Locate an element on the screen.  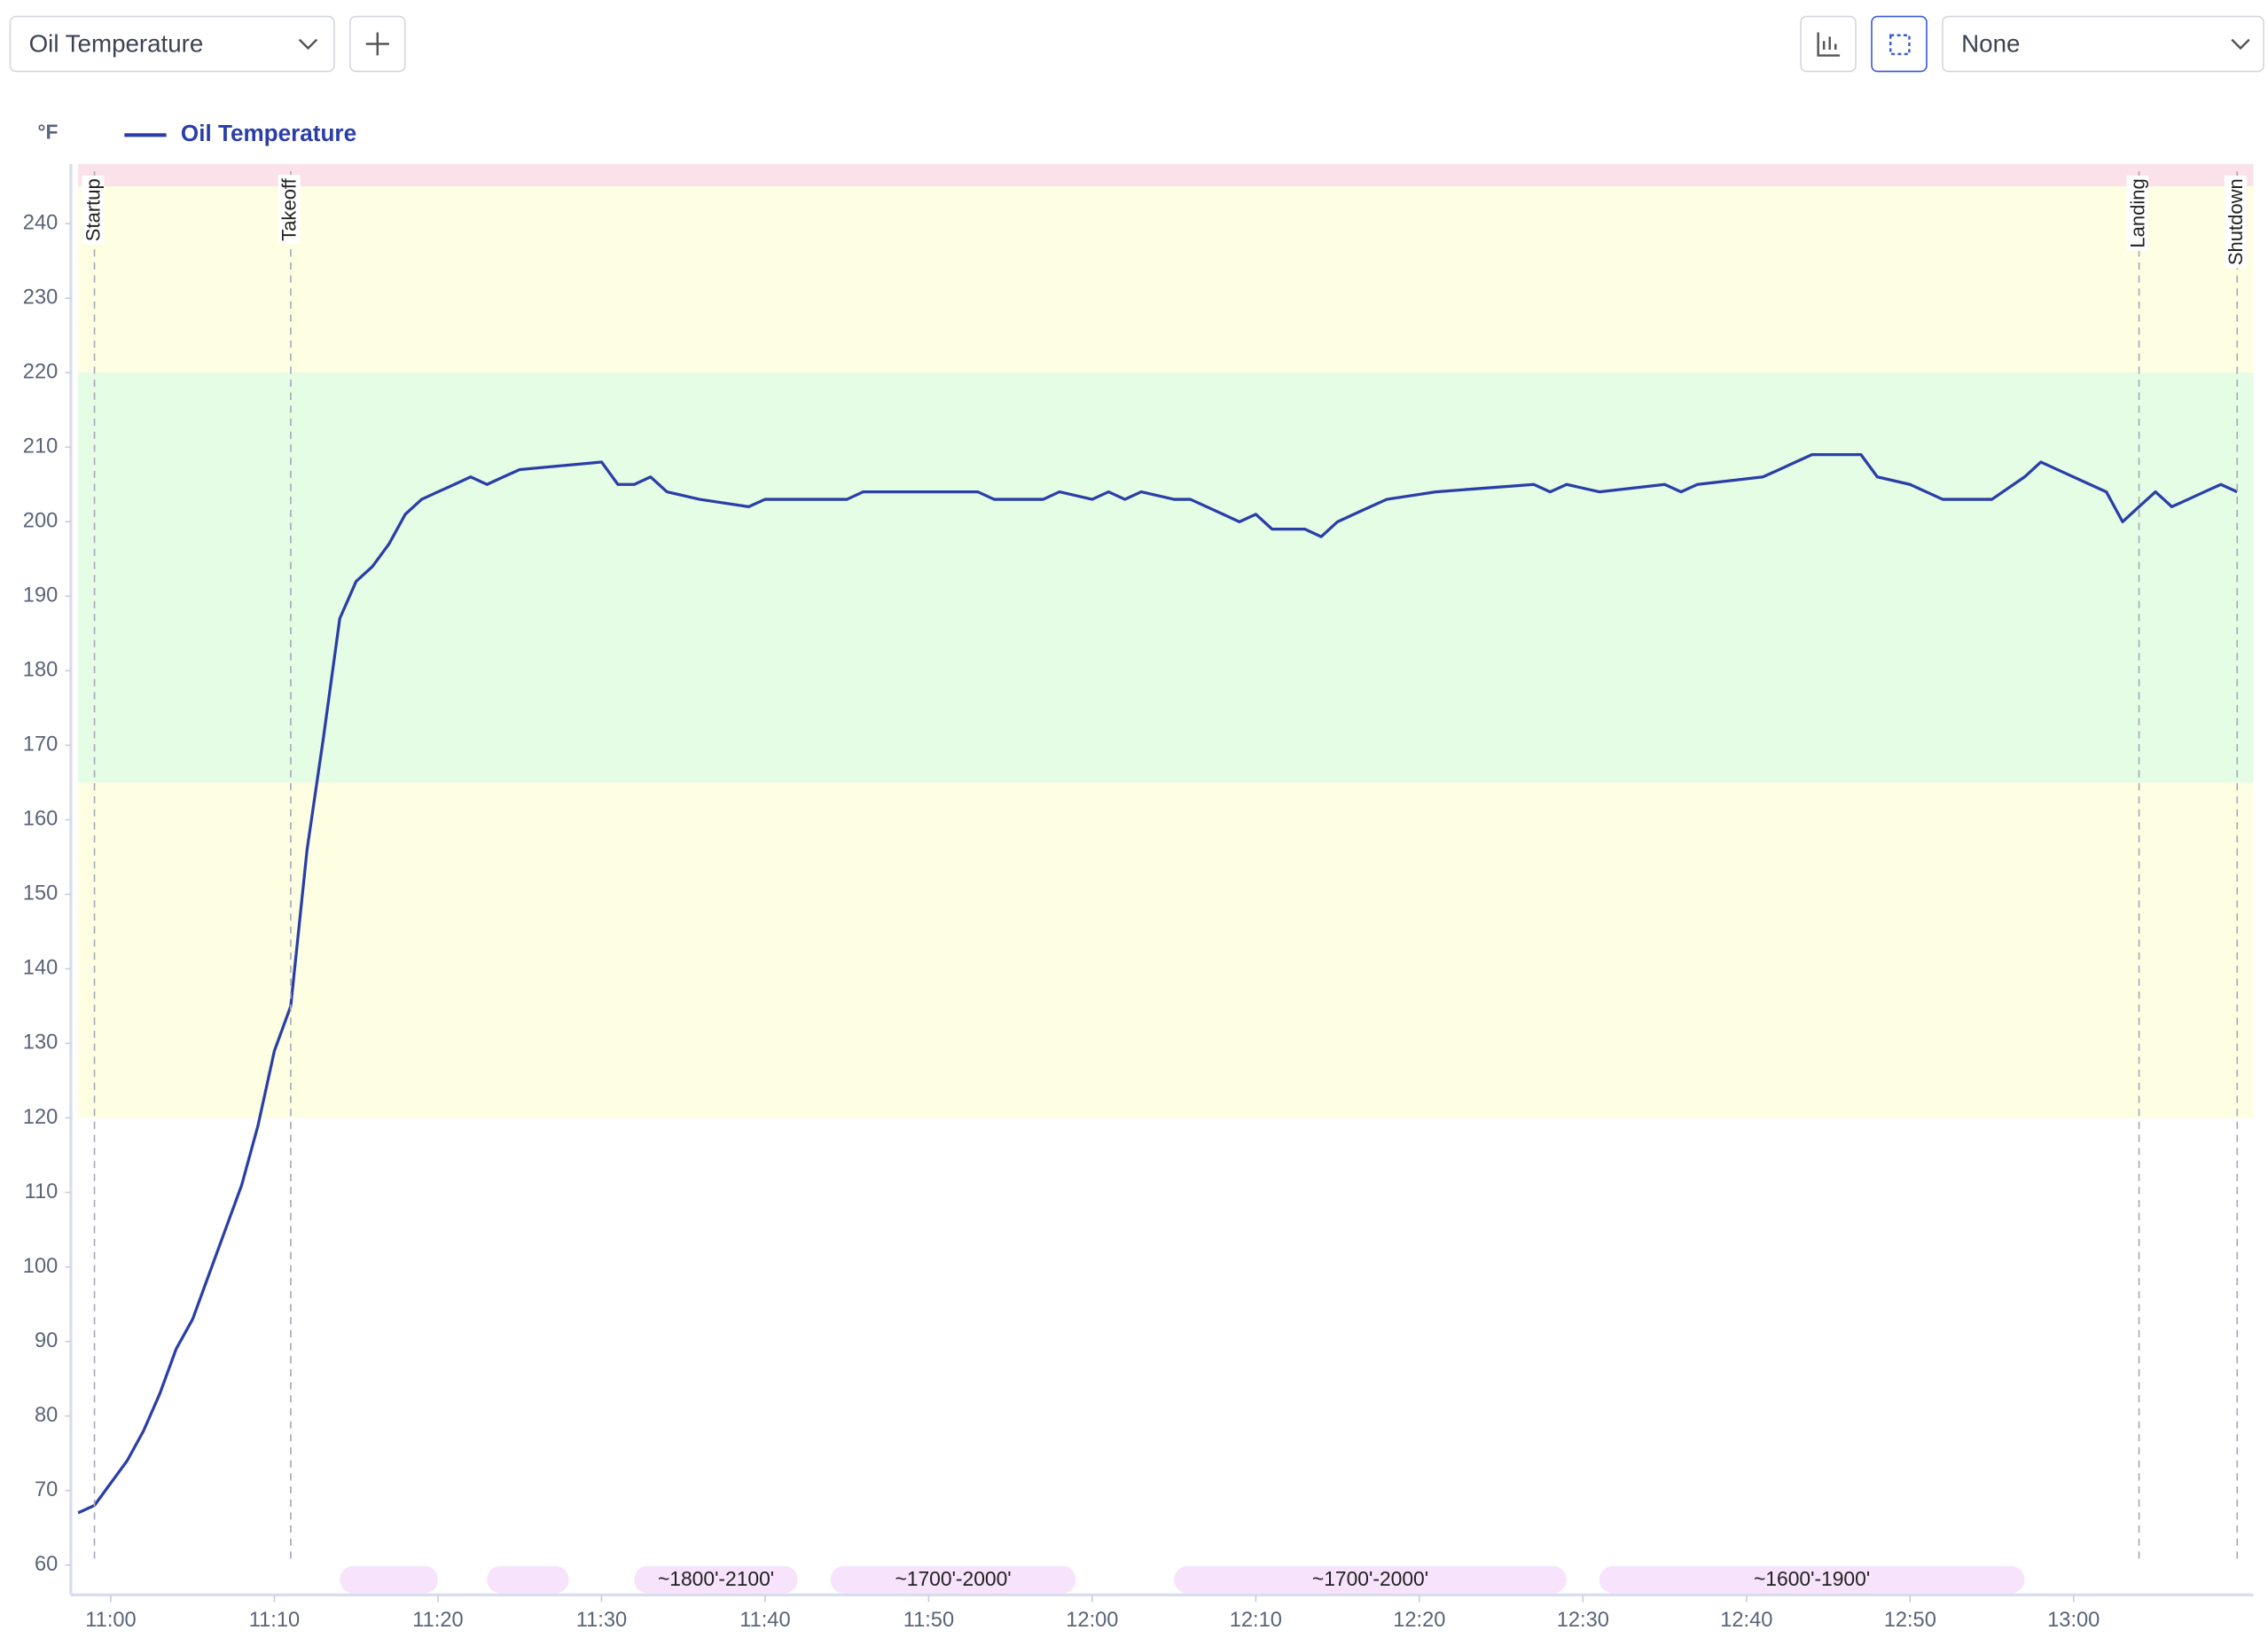
select-button is located at coordinates (1899, 44).